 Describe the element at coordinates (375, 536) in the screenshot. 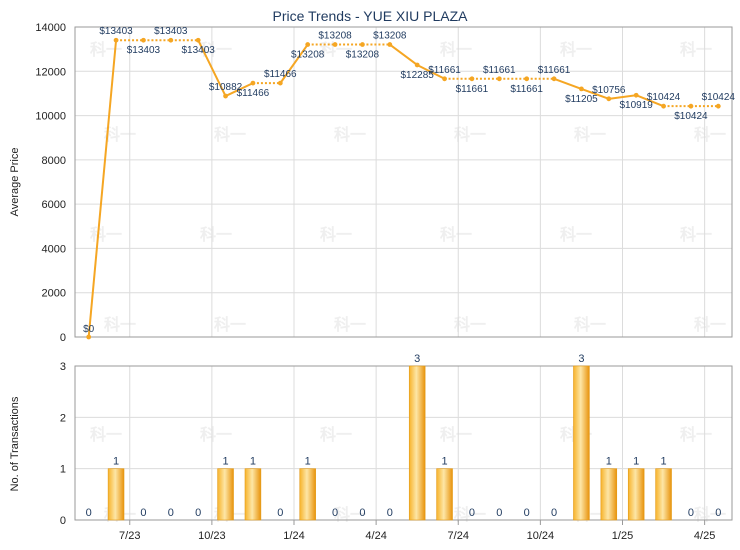

I see `x-tick-label: 4/24` at that location.